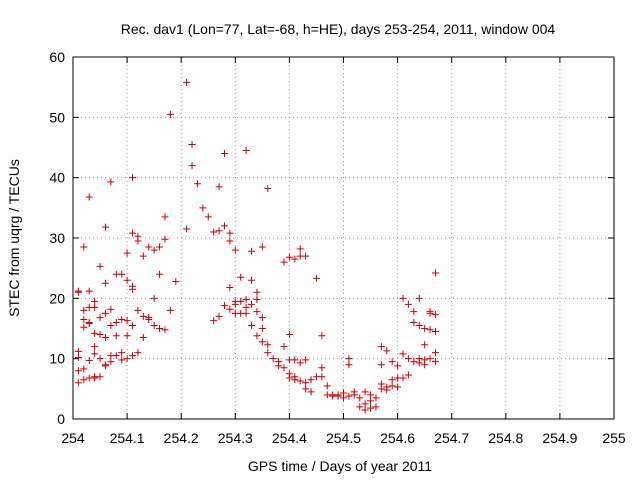  Describe the element at coordinates (397, 438) in the screenshot. I see `x-tick-label: 254.6` at that location.